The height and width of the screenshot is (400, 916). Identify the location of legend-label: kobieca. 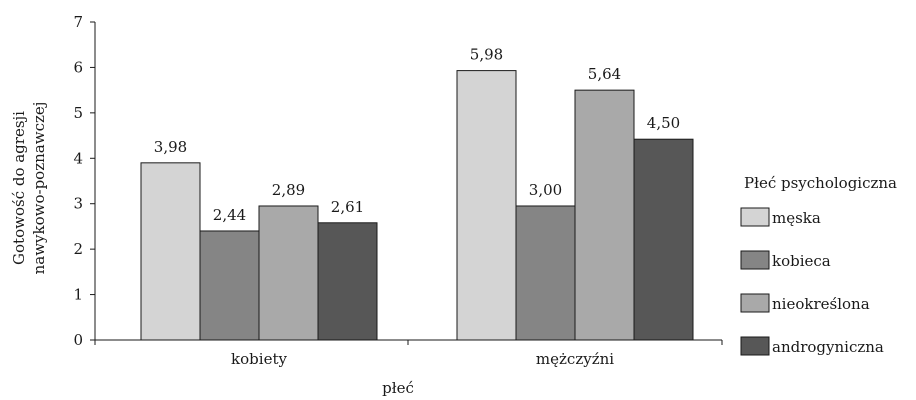
(801, 261).